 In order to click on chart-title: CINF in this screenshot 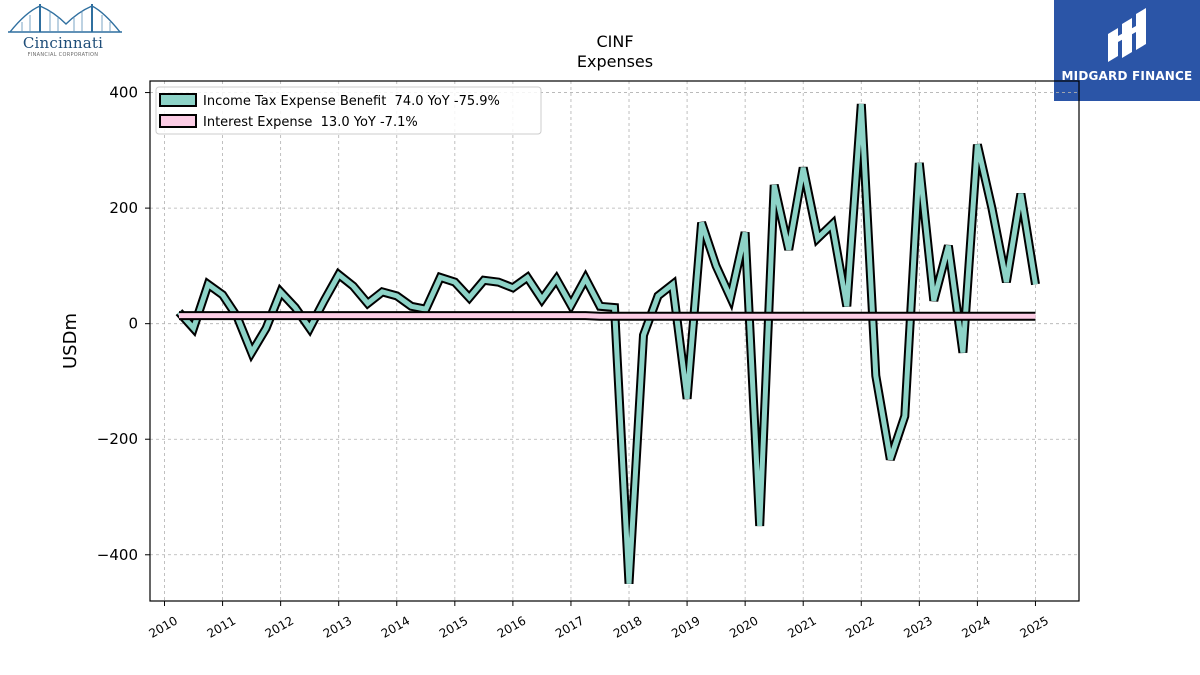, I will do `click(614, 41)`.